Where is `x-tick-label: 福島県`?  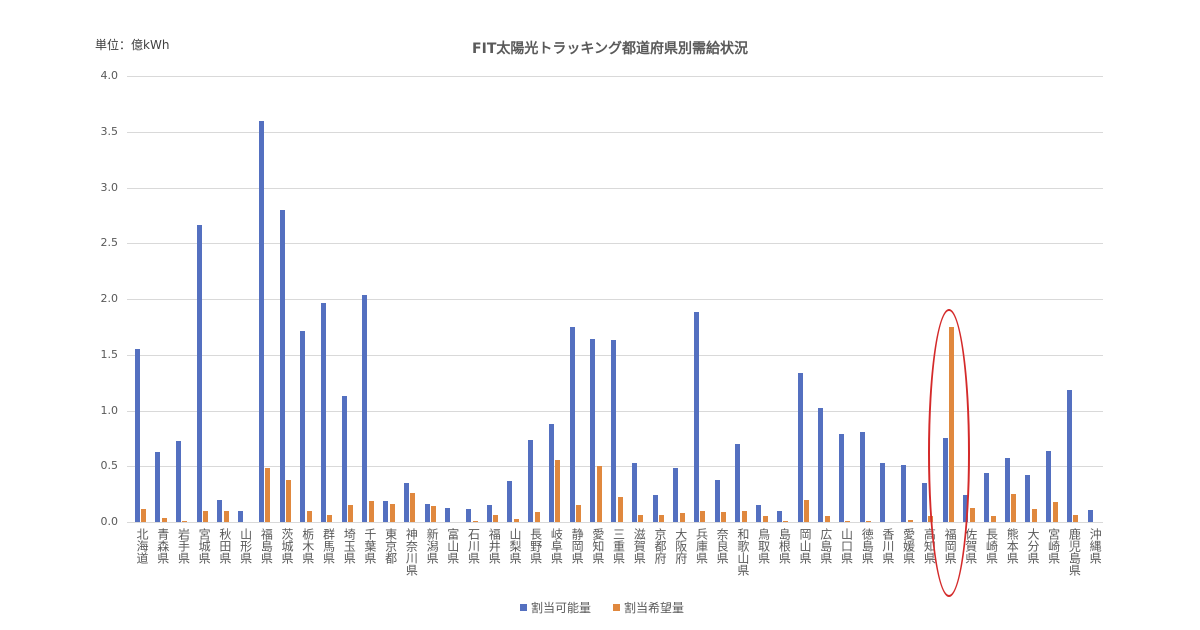
x-tick-label: 福島県 is located at coordinates (266, 546).